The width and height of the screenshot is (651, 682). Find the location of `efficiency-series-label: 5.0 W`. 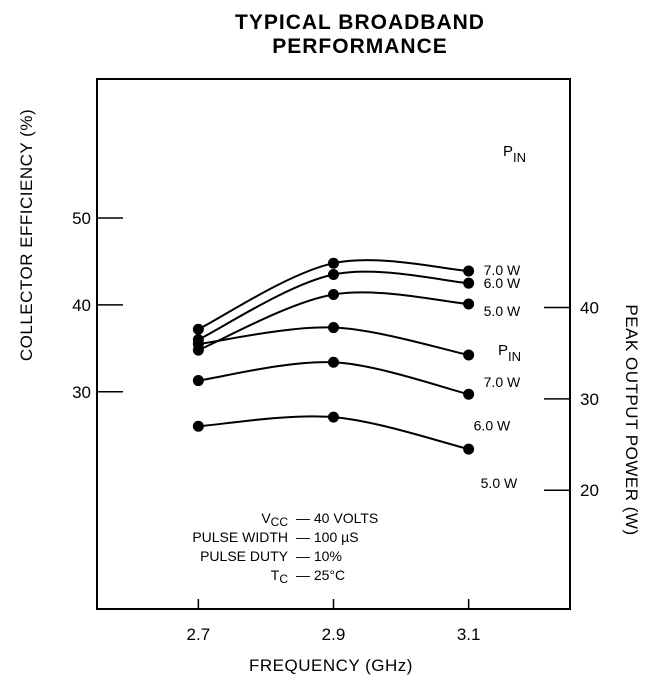

efficiency-series-label: 5.0 W is located at coordinates (502, 311).